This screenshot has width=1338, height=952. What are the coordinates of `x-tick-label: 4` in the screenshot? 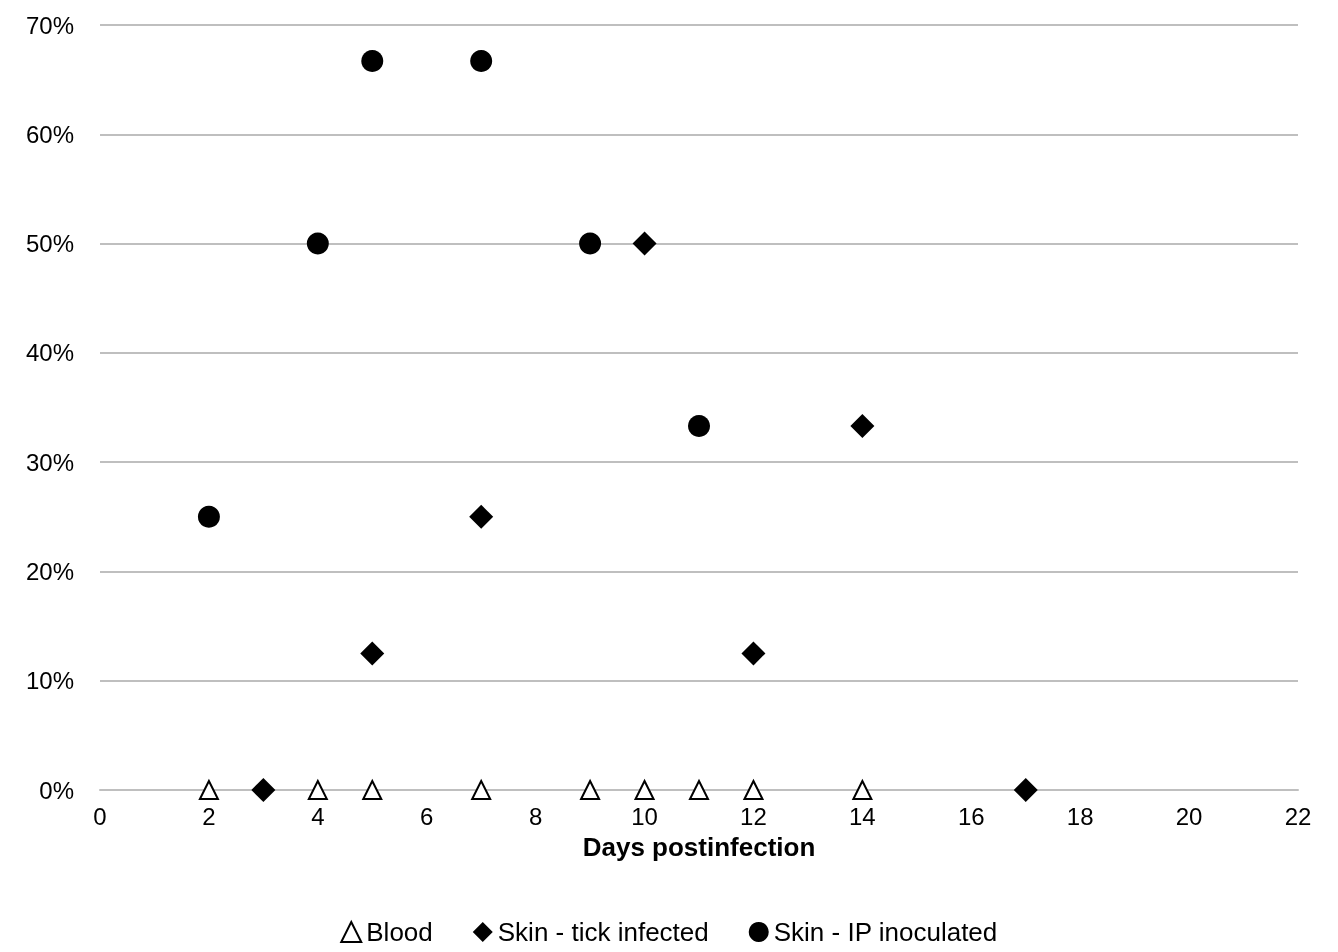 It's located at (318, 816).